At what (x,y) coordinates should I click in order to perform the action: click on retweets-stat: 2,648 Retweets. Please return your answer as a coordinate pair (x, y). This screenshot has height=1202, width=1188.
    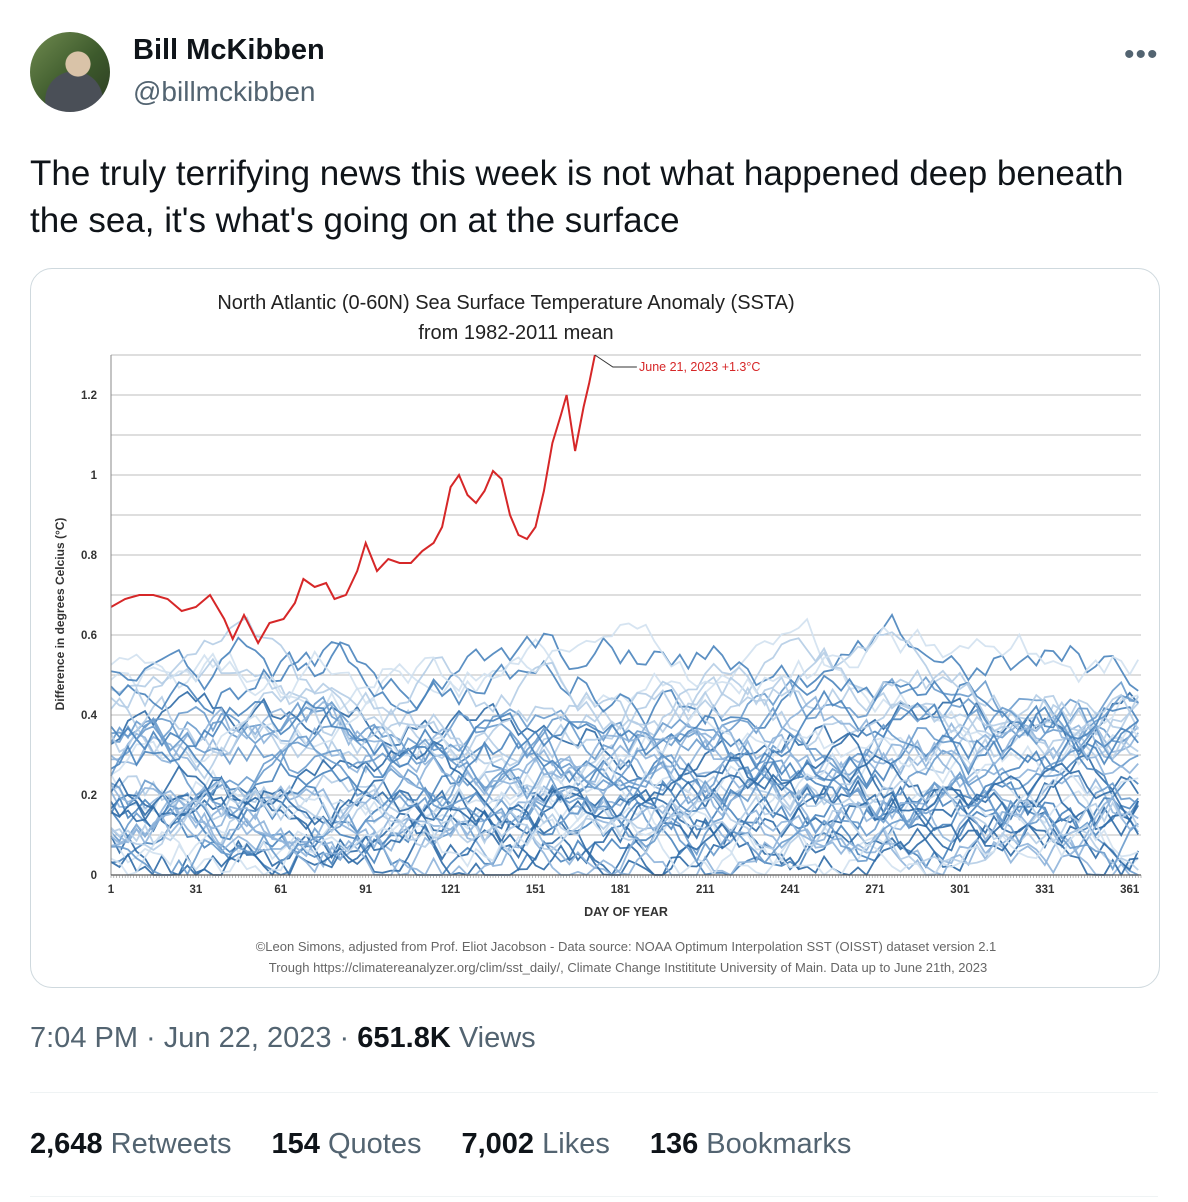
    Looking at the image, I should click on (131, 1144).